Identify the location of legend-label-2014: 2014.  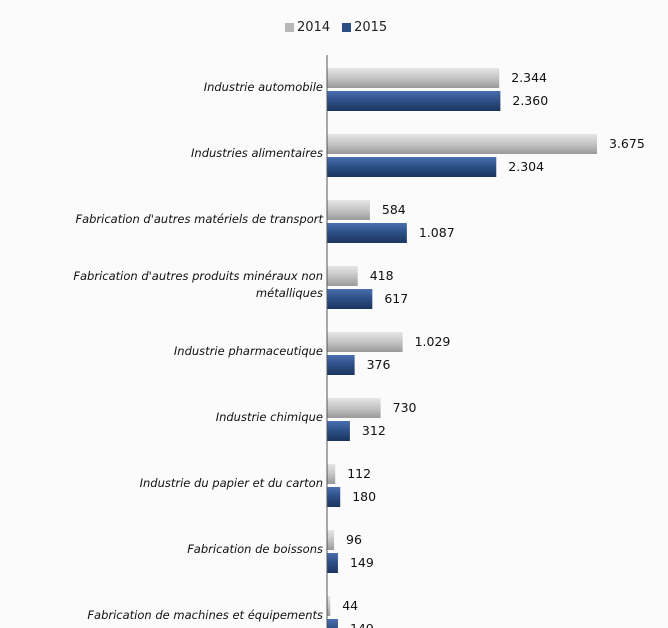
(314, 27).